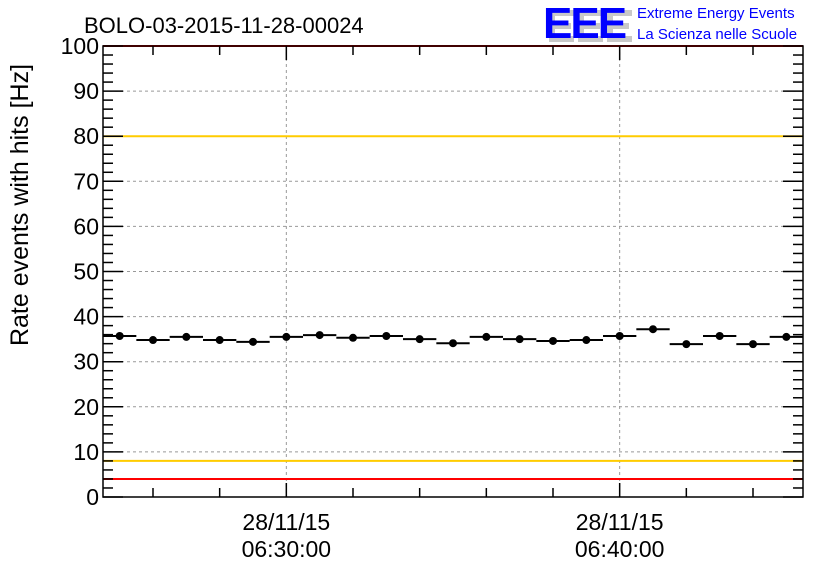  Describe the element at coordinates (92, 497) in the screenshot. I see `y-tick-label: 0` at that location.